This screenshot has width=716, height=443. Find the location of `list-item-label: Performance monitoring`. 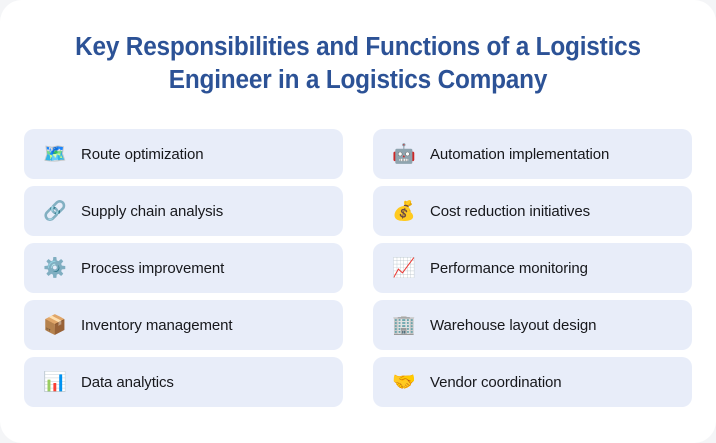

list-item-label: Performance monitoring is located at coordinates (509, 268).